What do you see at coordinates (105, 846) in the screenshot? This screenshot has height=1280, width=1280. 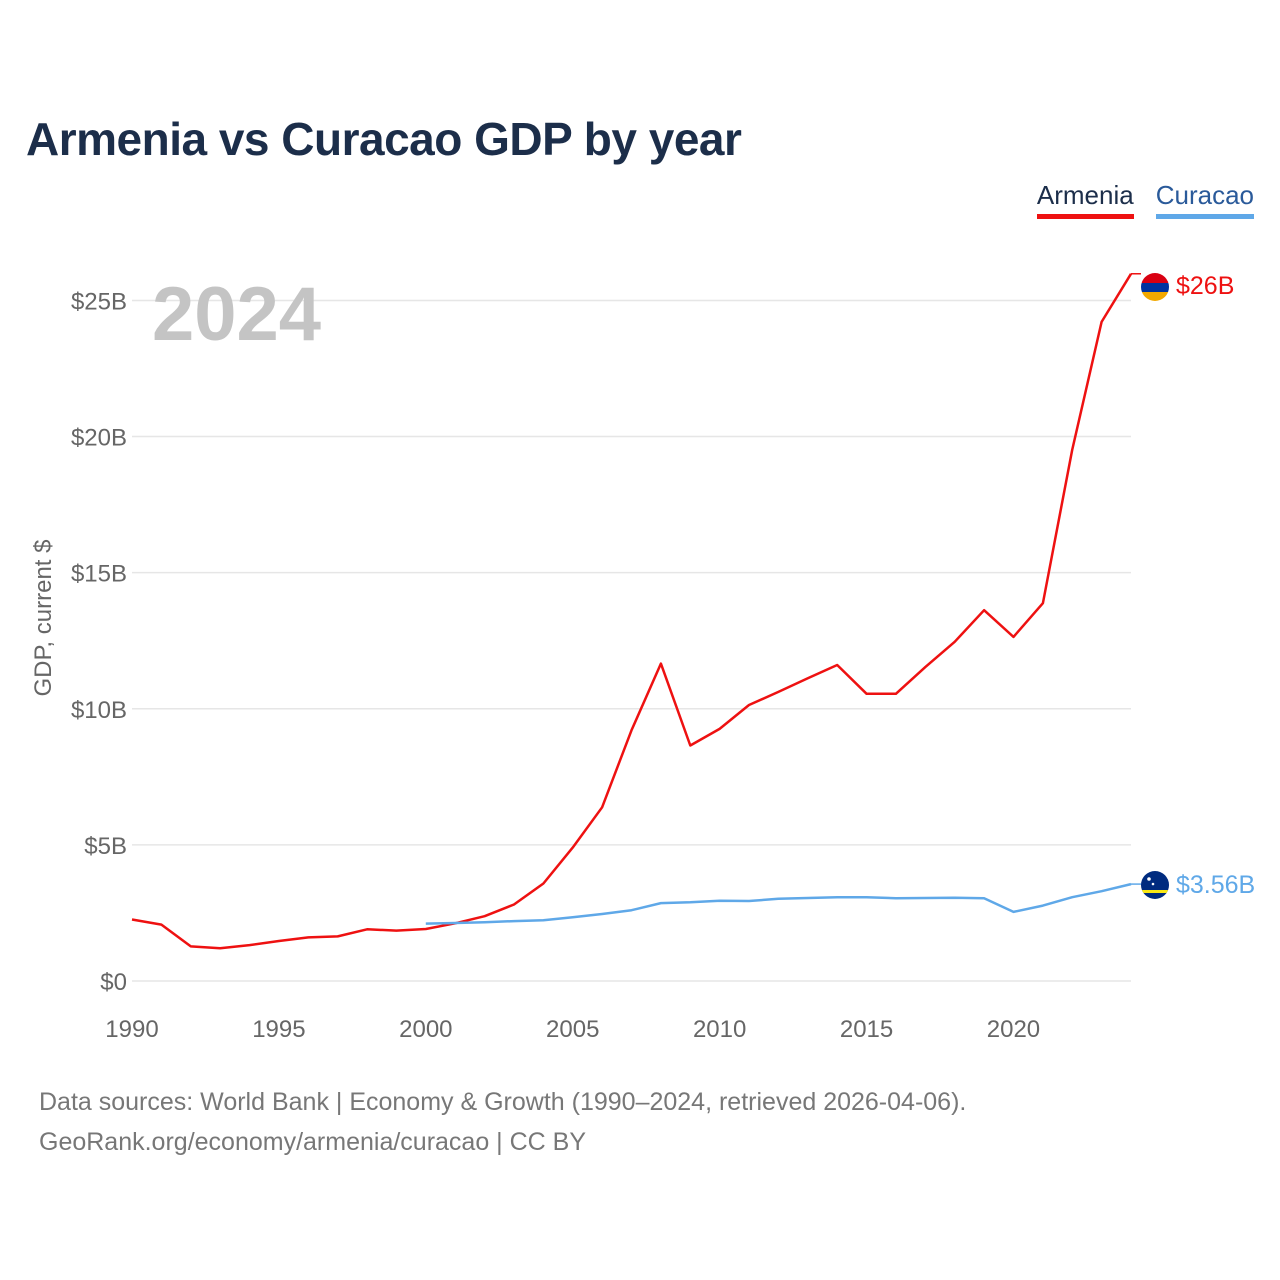 I see `y-tick-label: $5B` at bounding box center [105, 846].